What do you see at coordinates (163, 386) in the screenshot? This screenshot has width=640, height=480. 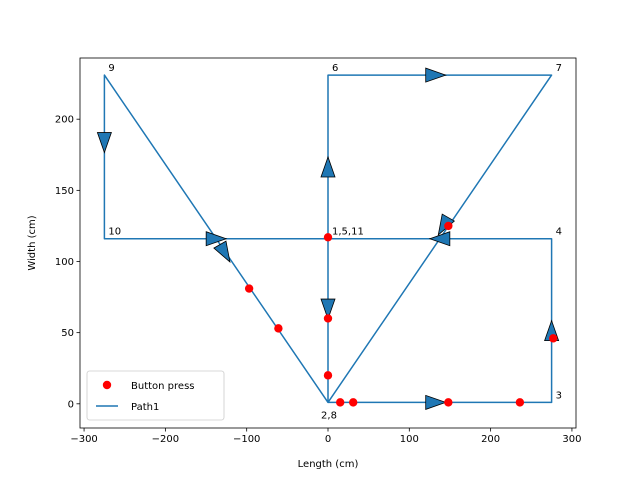 I see `legend-label-button-press: Button press` at bounding box center [163, 386].